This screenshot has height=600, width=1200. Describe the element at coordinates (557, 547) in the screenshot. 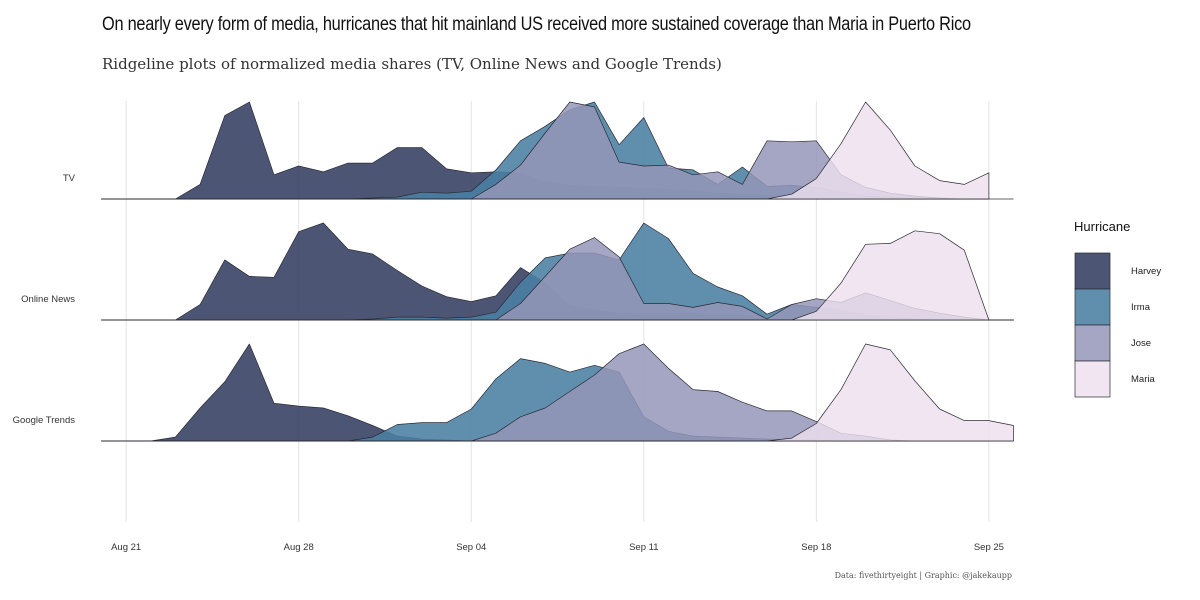

I see `x-axis-ticks: Aug 21 Aug 28 Sep 04 Sep 11 Sep 18 Sep 25` at that location.